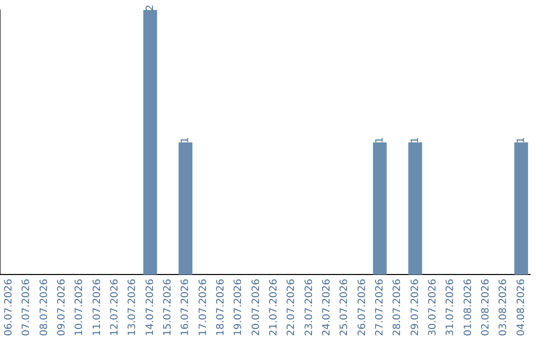  What do you see at coordinates (380, 307) in the screenshot?
I see `x-tick-label: 27.07.2026` at bounding box center [380, 307].